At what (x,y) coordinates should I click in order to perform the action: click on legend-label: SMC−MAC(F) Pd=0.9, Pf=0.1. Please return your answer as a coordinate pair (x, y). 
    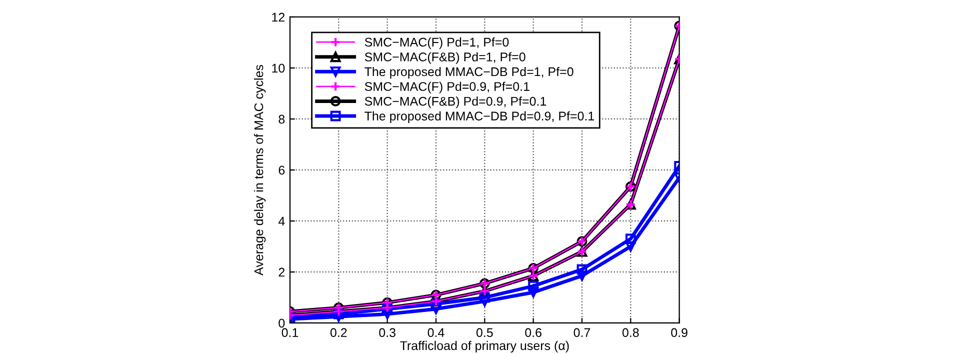
    Looking at the image, I should click on (447, 88).